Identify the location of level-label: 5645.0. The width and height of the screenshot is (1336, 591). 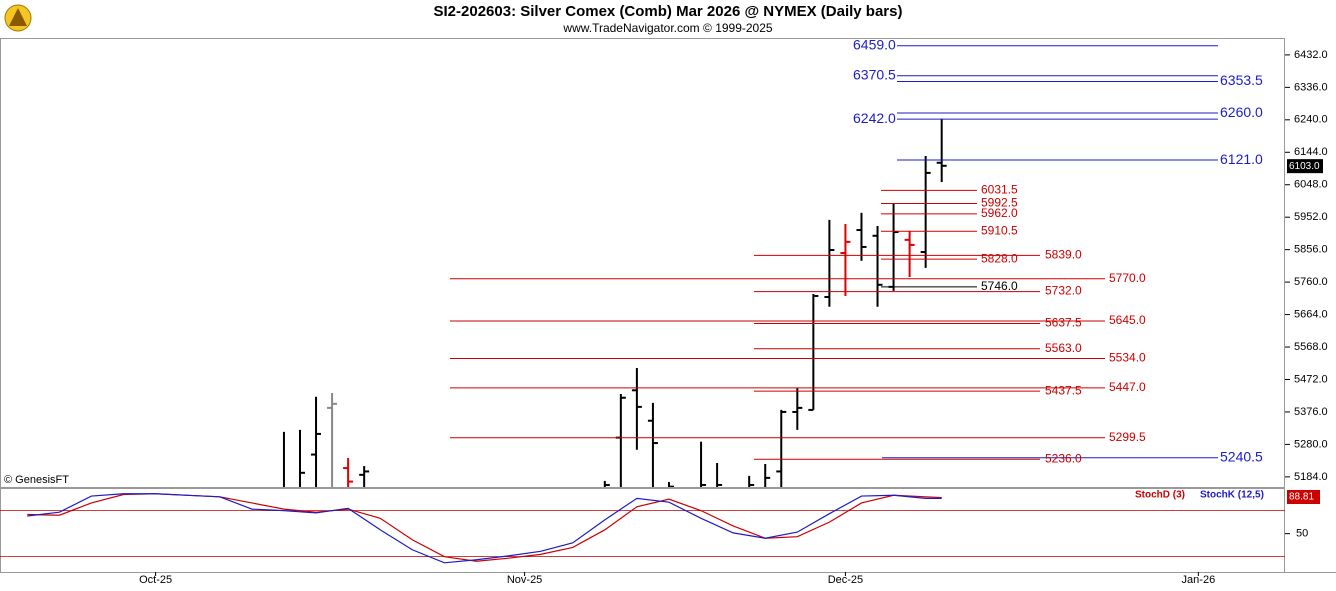
(1127, 320).